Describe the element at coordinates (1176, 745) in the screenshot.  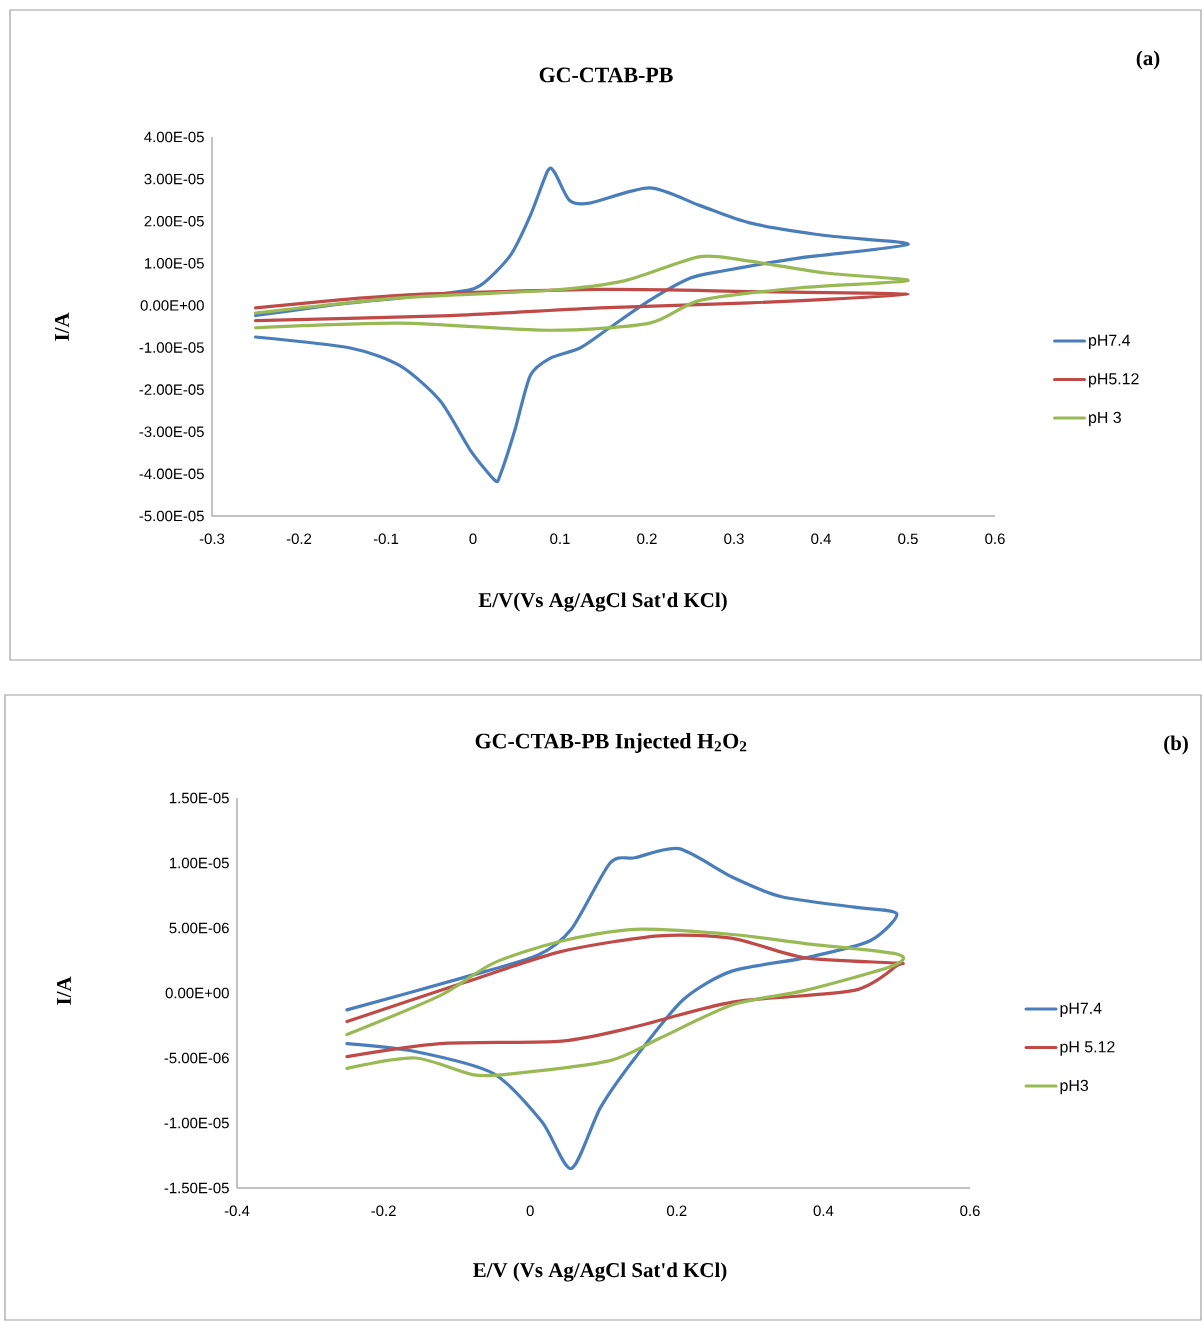
I see `text: (b)` at that location.